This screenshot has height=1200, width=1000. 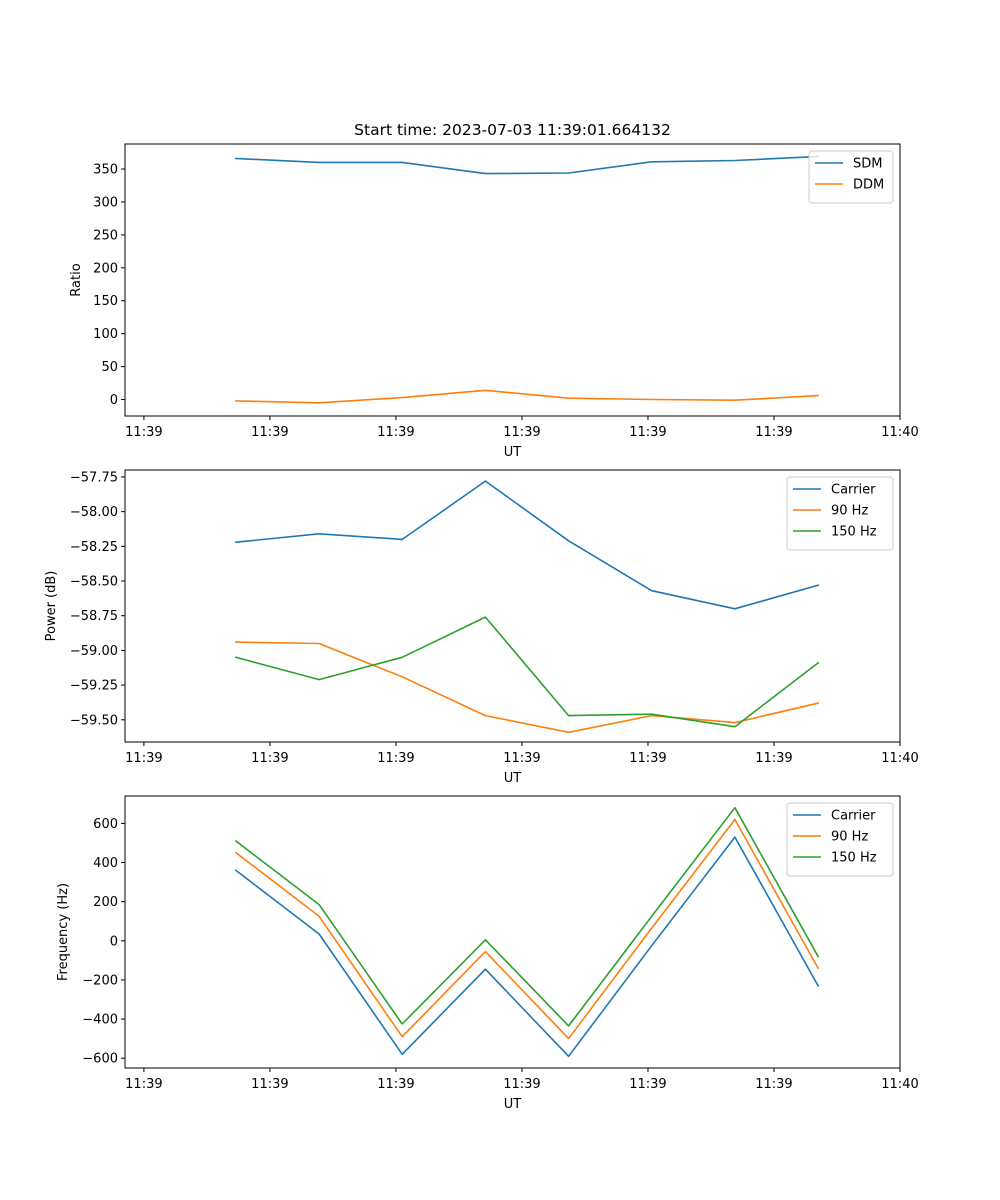 I want to click on y-tick-label: 400, so click(x=105, y=863).